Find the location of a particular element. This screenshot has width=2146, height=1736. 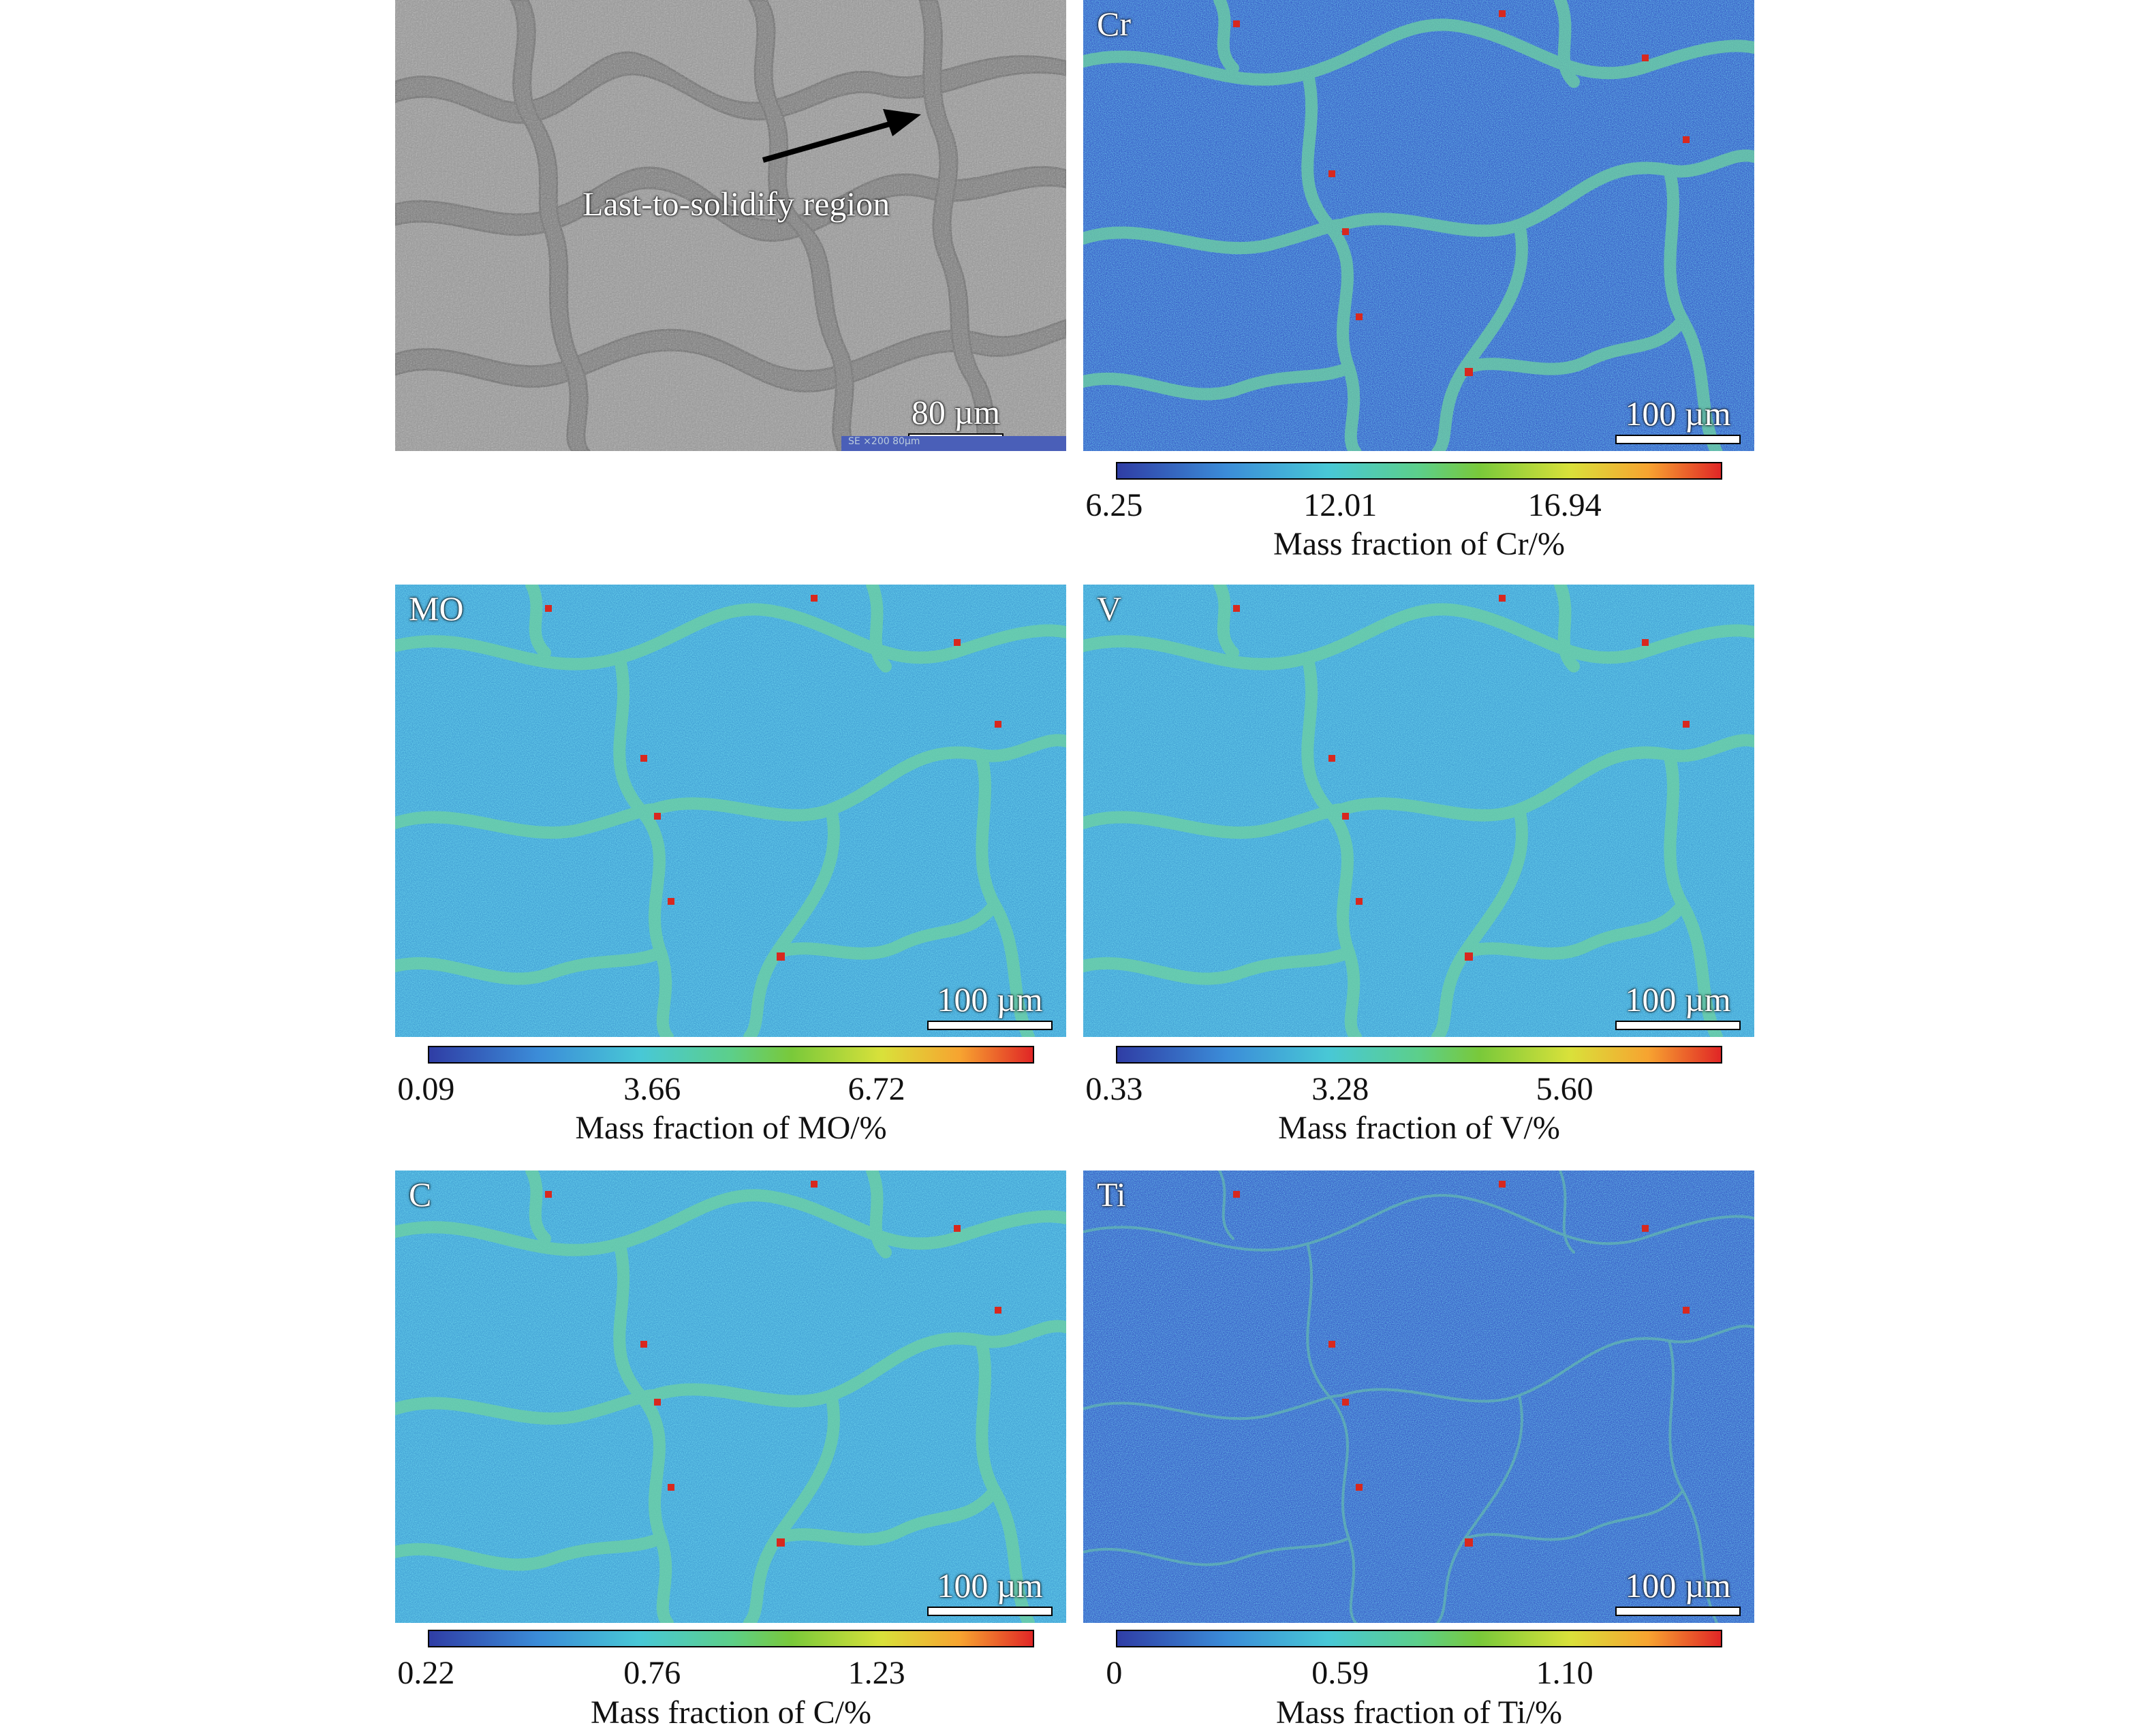

colorbar-tick-label: 0.33 is located at coordinates (1114, 1089).